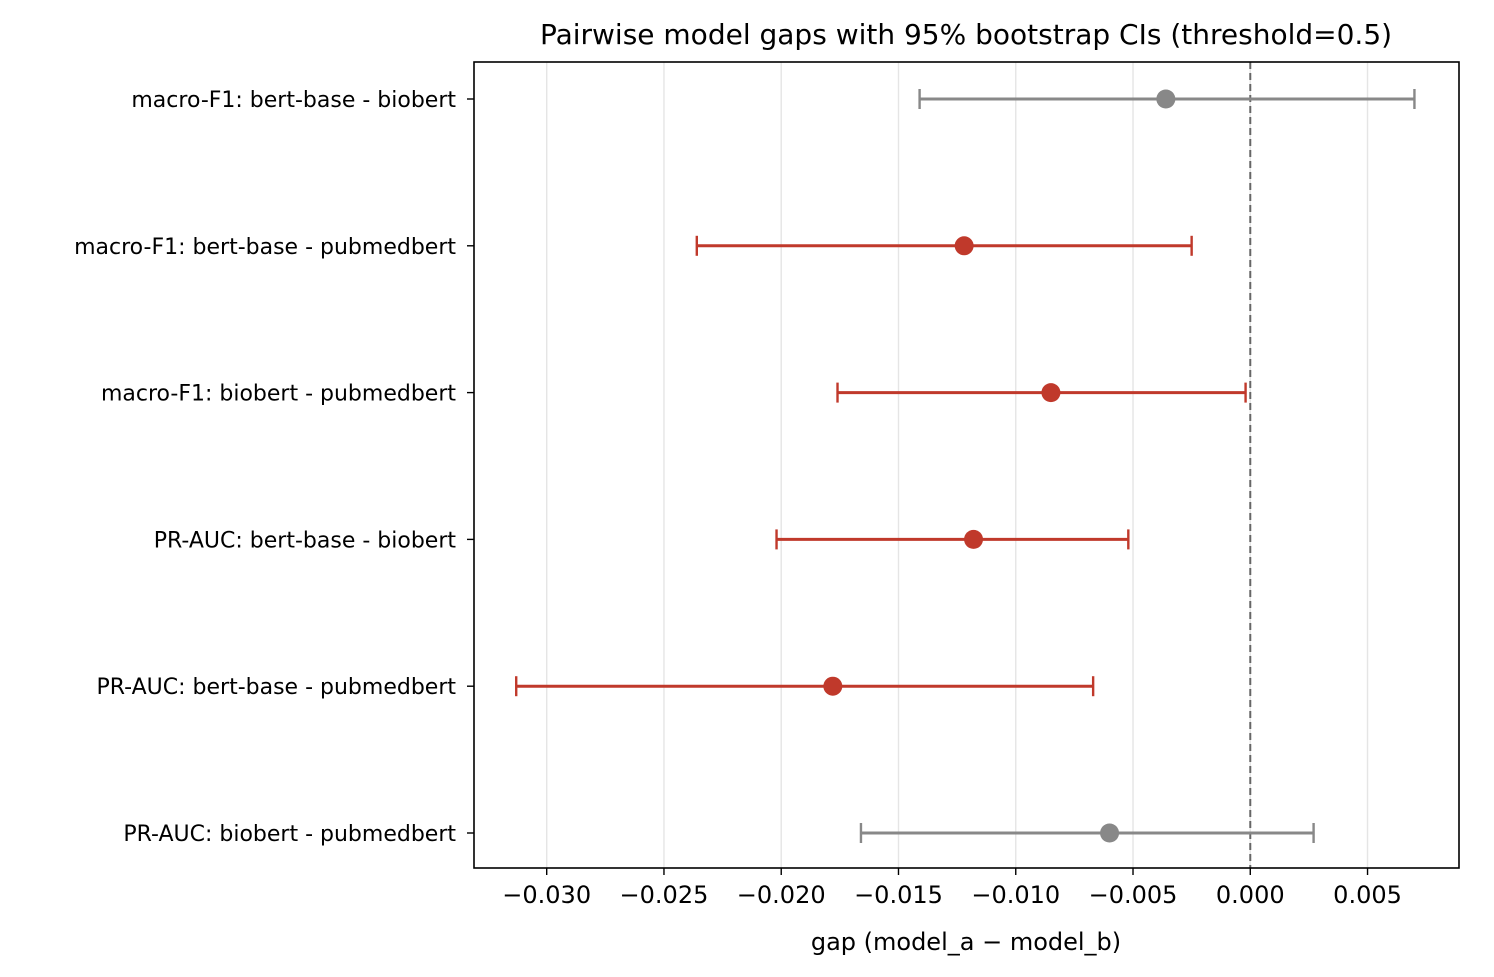 This screenshot has height=977, width=1494. What do you see at coordinates (546, 895) in the screenshot?
I see `x-tick-label: −0.030` at bounding box center [546, 895].